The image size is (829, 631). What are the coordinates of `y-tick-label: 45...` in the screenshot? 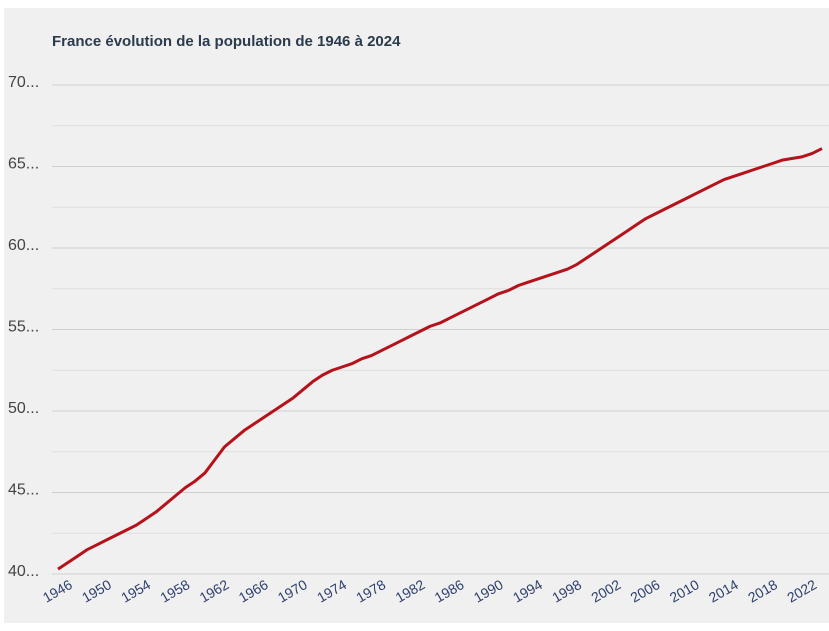 It's located at (23, 490).